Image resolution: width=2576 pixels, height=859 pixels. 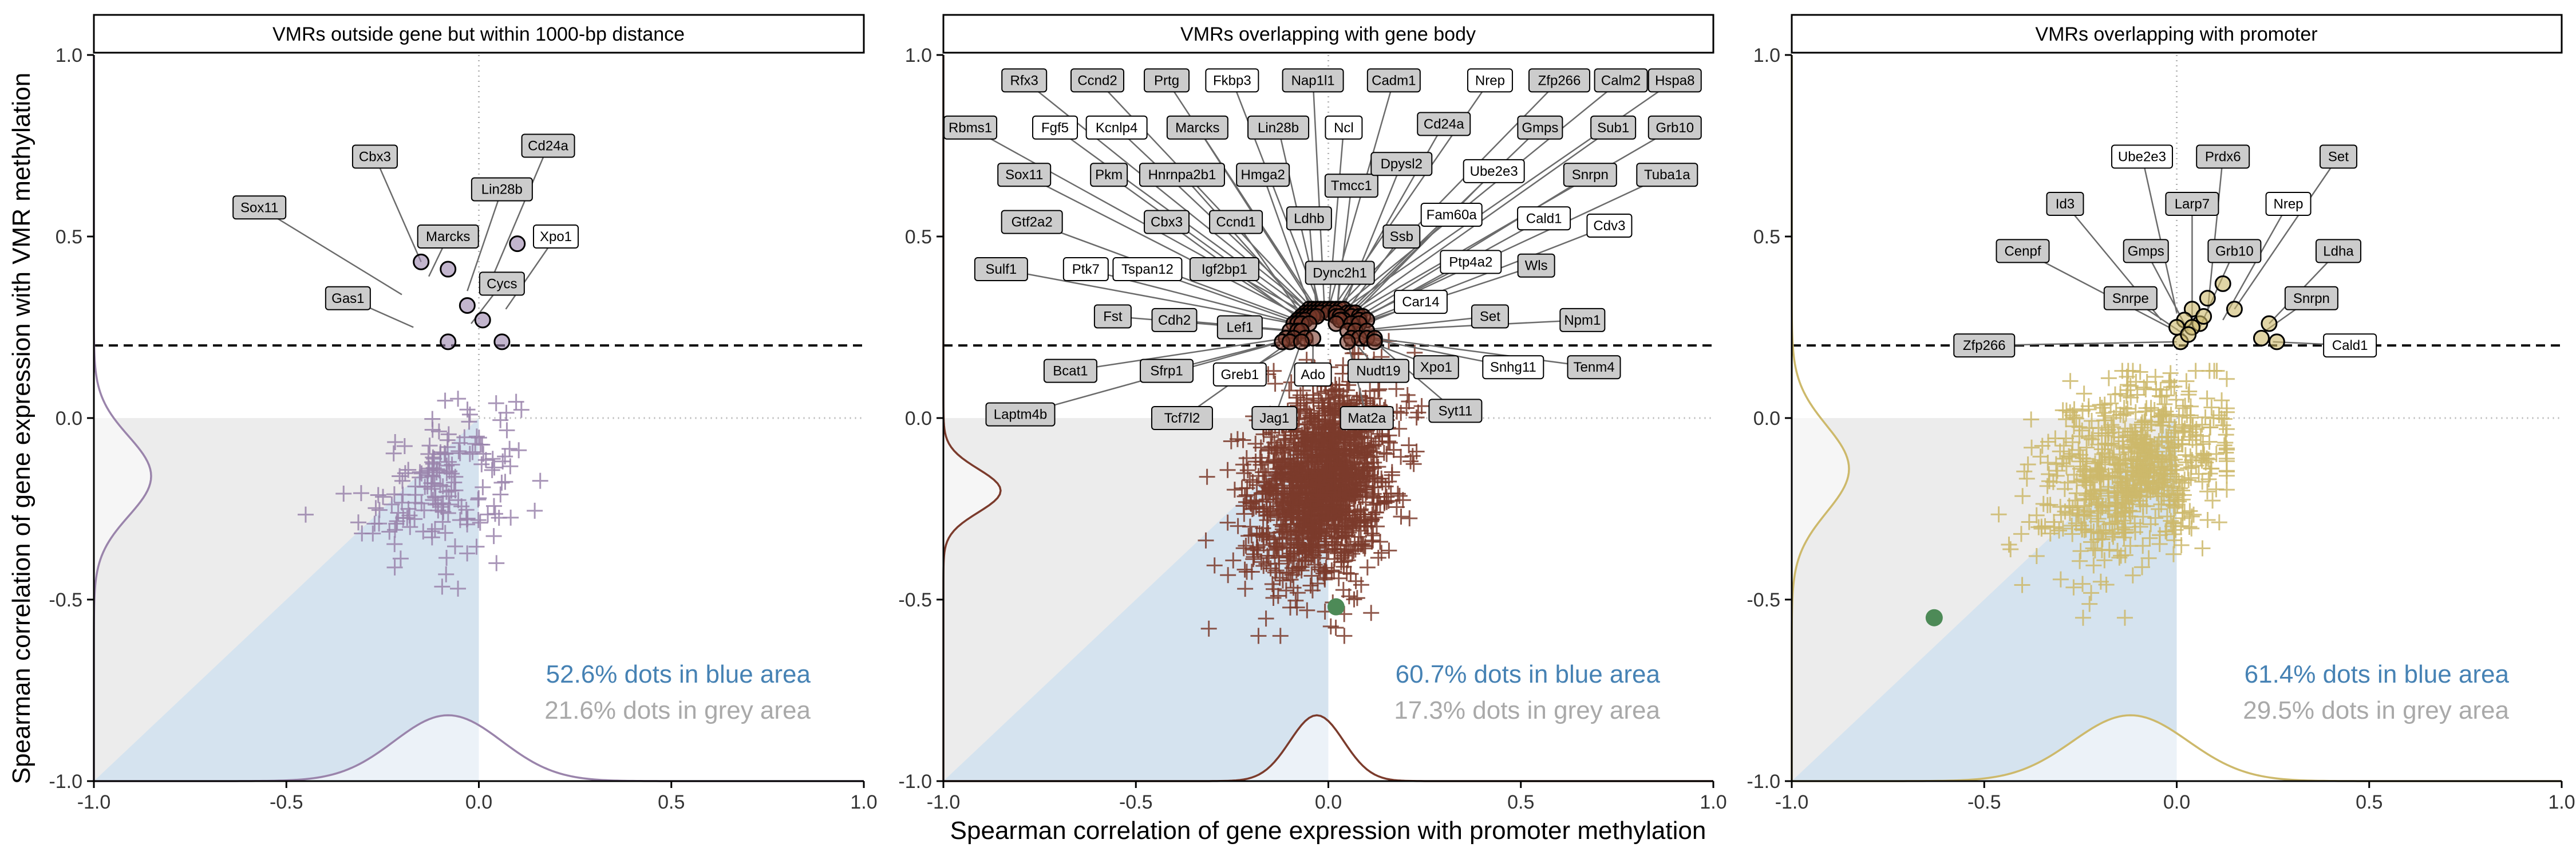 I want to click on gene-label: Cdv3, so click(x=1609, y=226).